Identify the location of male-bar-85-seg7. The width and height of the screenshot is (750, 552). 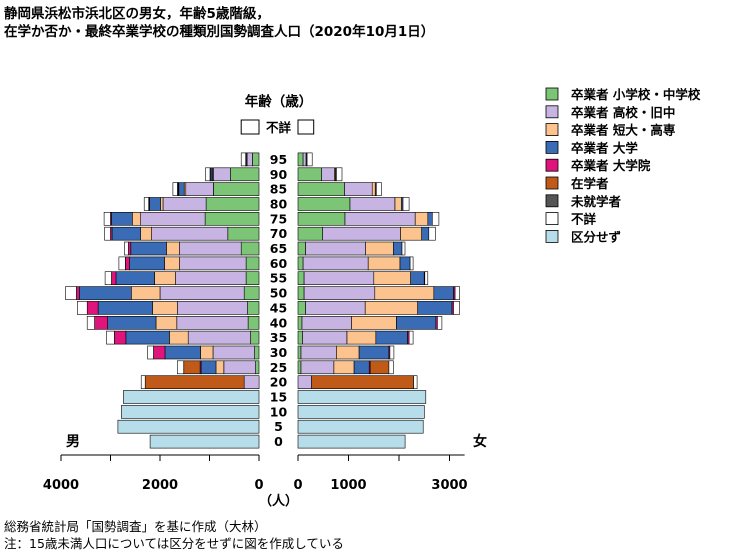
(175, 189).